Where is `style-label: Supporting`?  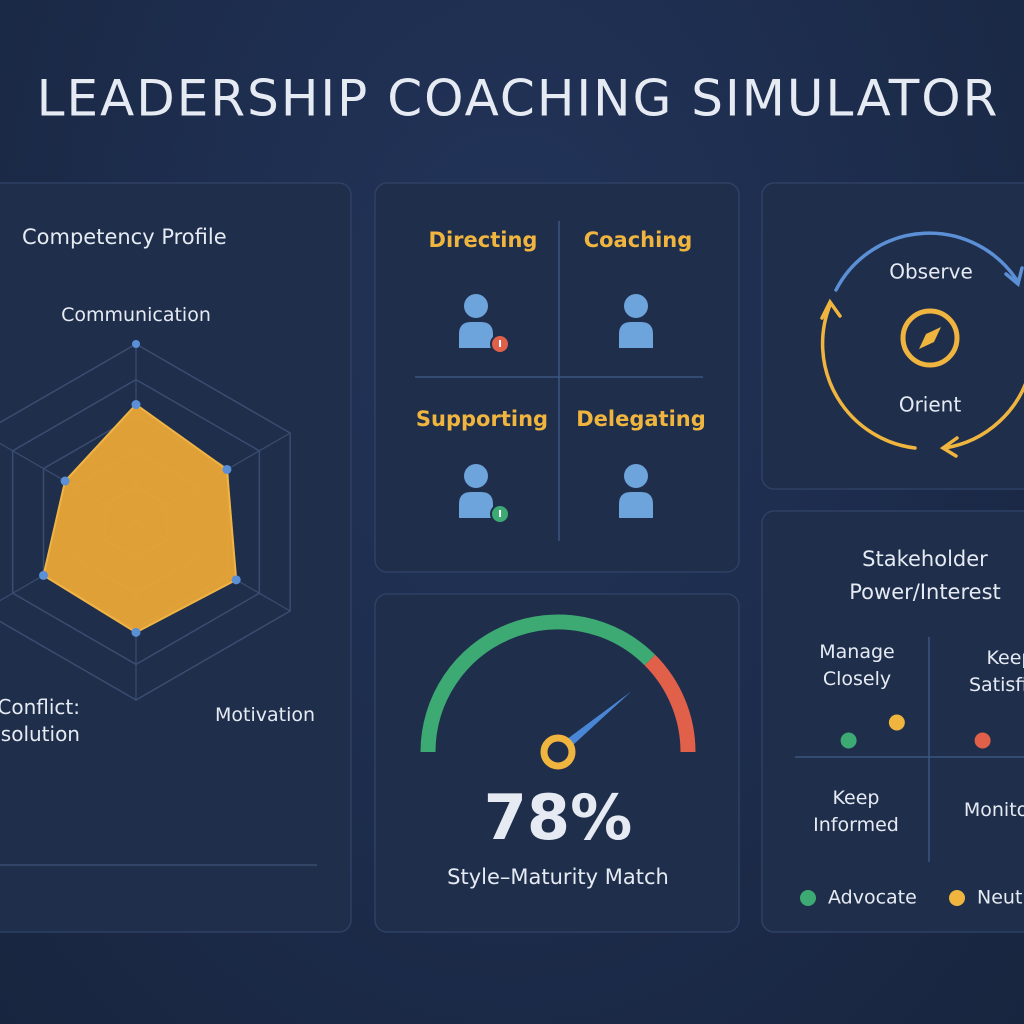
style-label: Supporting is located at coordinates (482, 419).